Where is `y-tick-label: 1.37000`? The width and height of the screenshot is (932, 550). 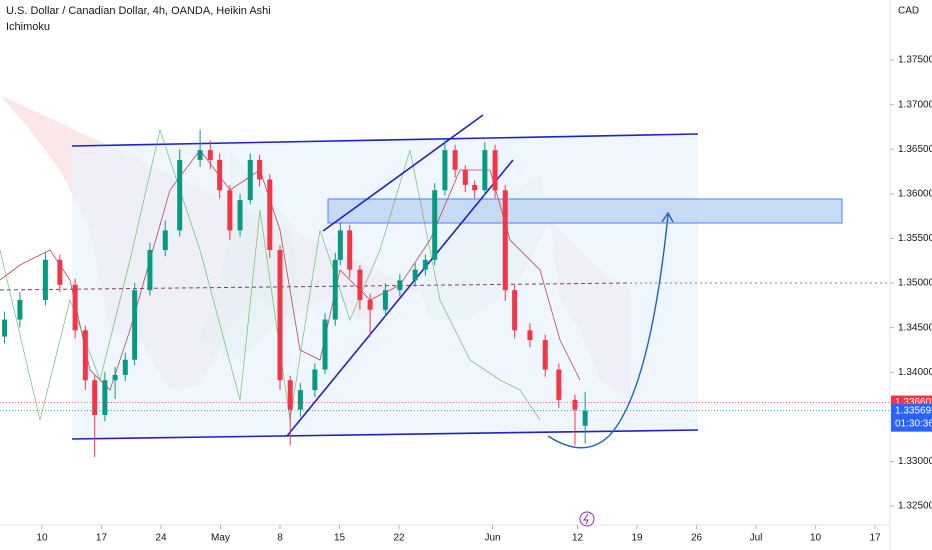
y-tick-label: 1.37000 is located at coordinates (915, 104).